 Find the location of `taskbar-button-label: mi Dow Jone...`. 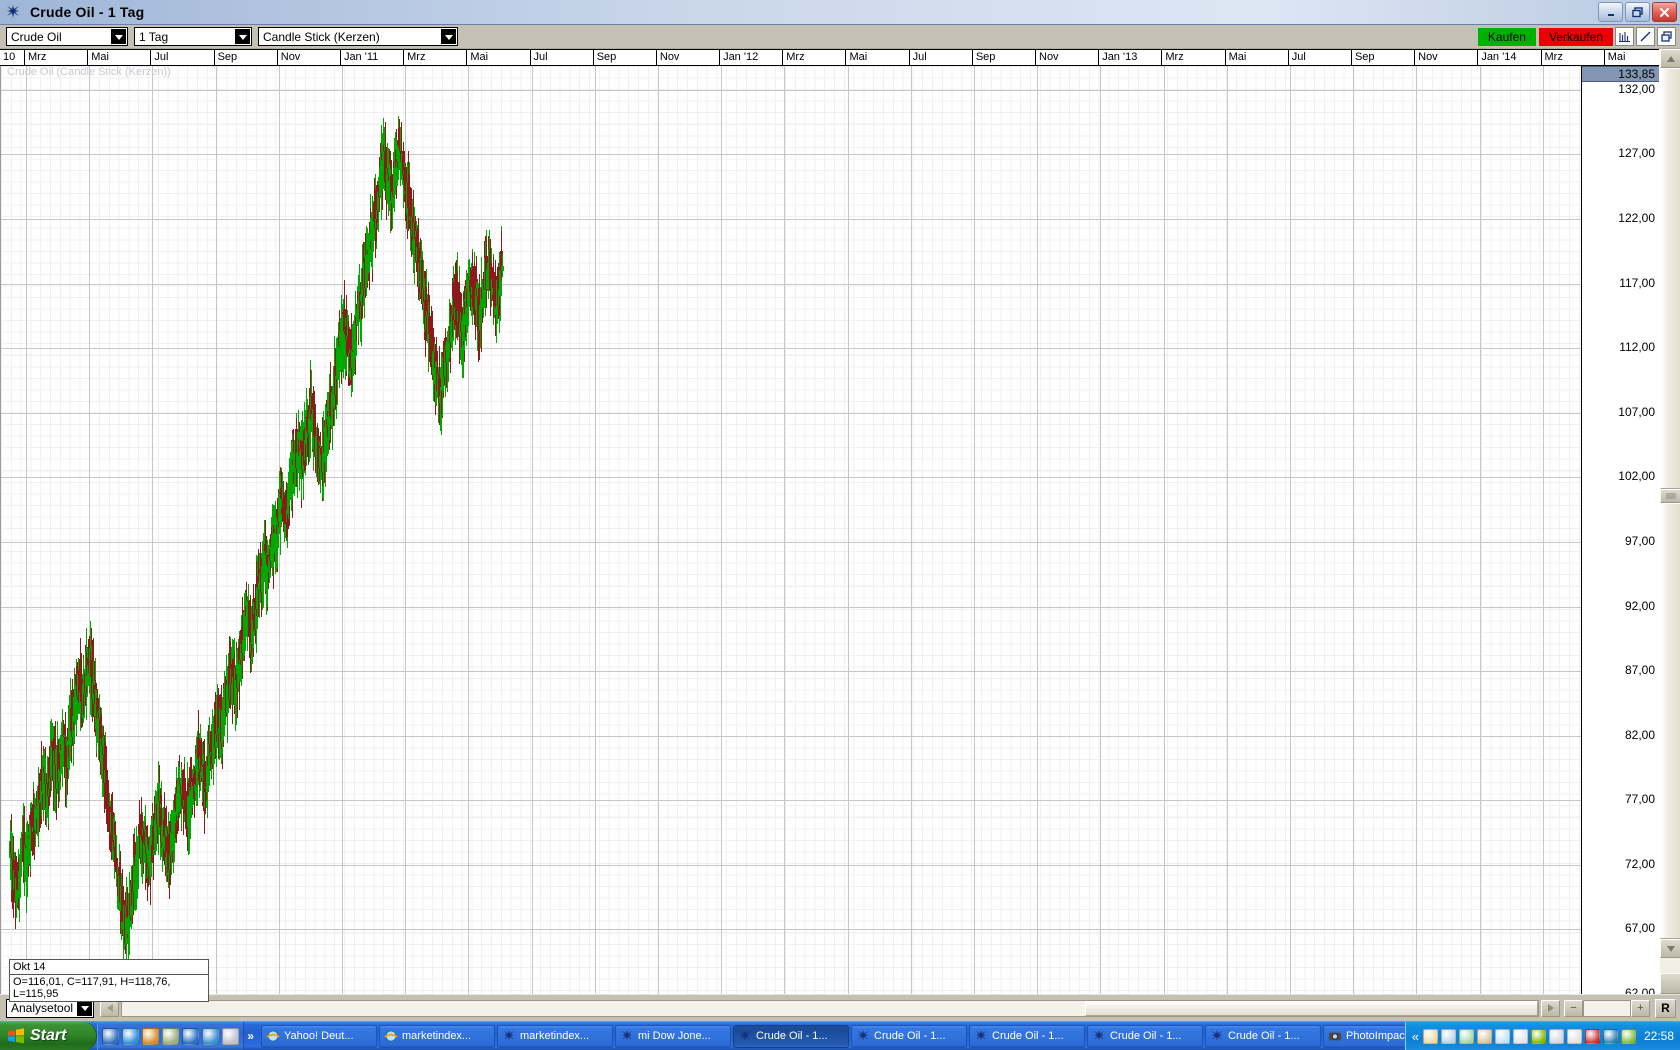

taskbar-button-label: mi Dow Jone... is located at coordinates (674, 1036).